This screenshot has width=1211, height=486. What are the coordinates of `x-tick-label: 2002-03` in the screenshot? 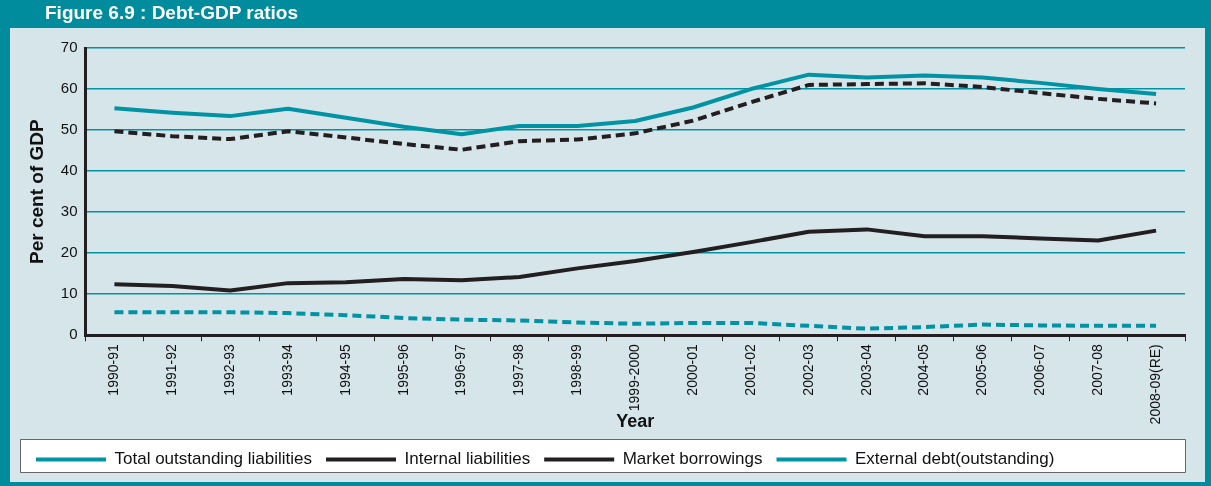 It's located at (807, 370).